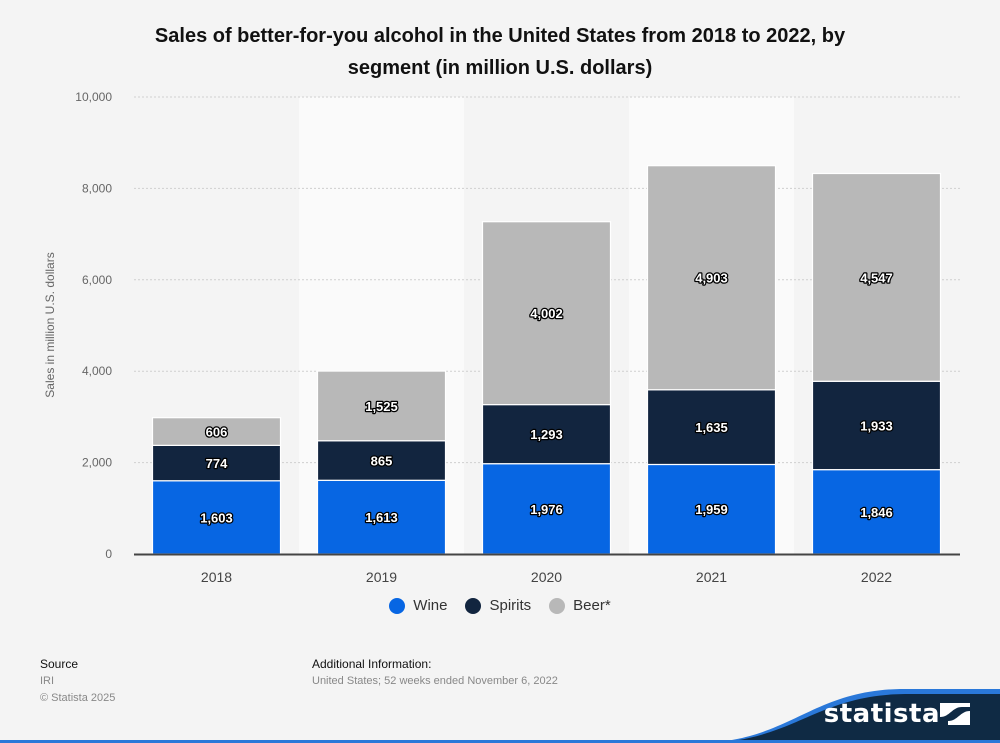 This screenshot has height=743, width=1000. Describe the element at coordinates (108, 554) in the screenshot. I see `y-tick-label: 0` at that location.